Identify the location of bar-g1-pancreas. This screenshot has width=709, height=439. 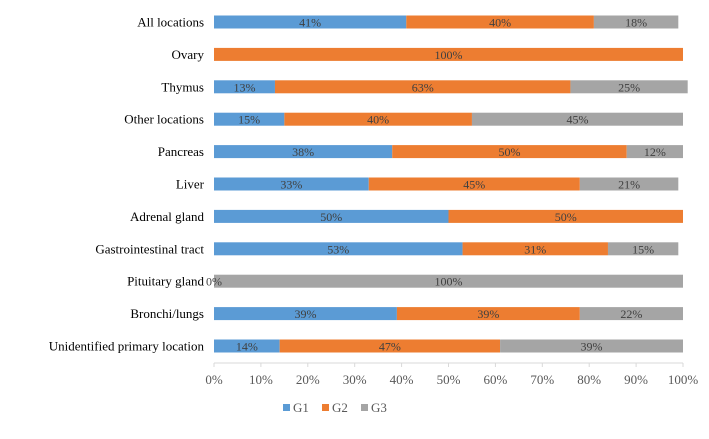
(303, 152).